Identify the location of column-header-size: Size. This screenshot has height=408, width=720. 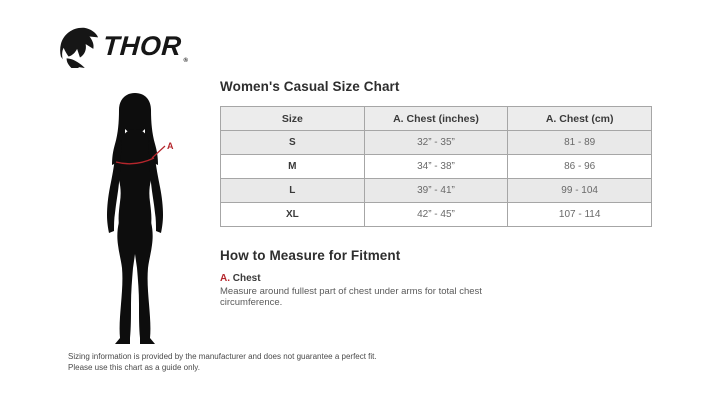
(292, 118).